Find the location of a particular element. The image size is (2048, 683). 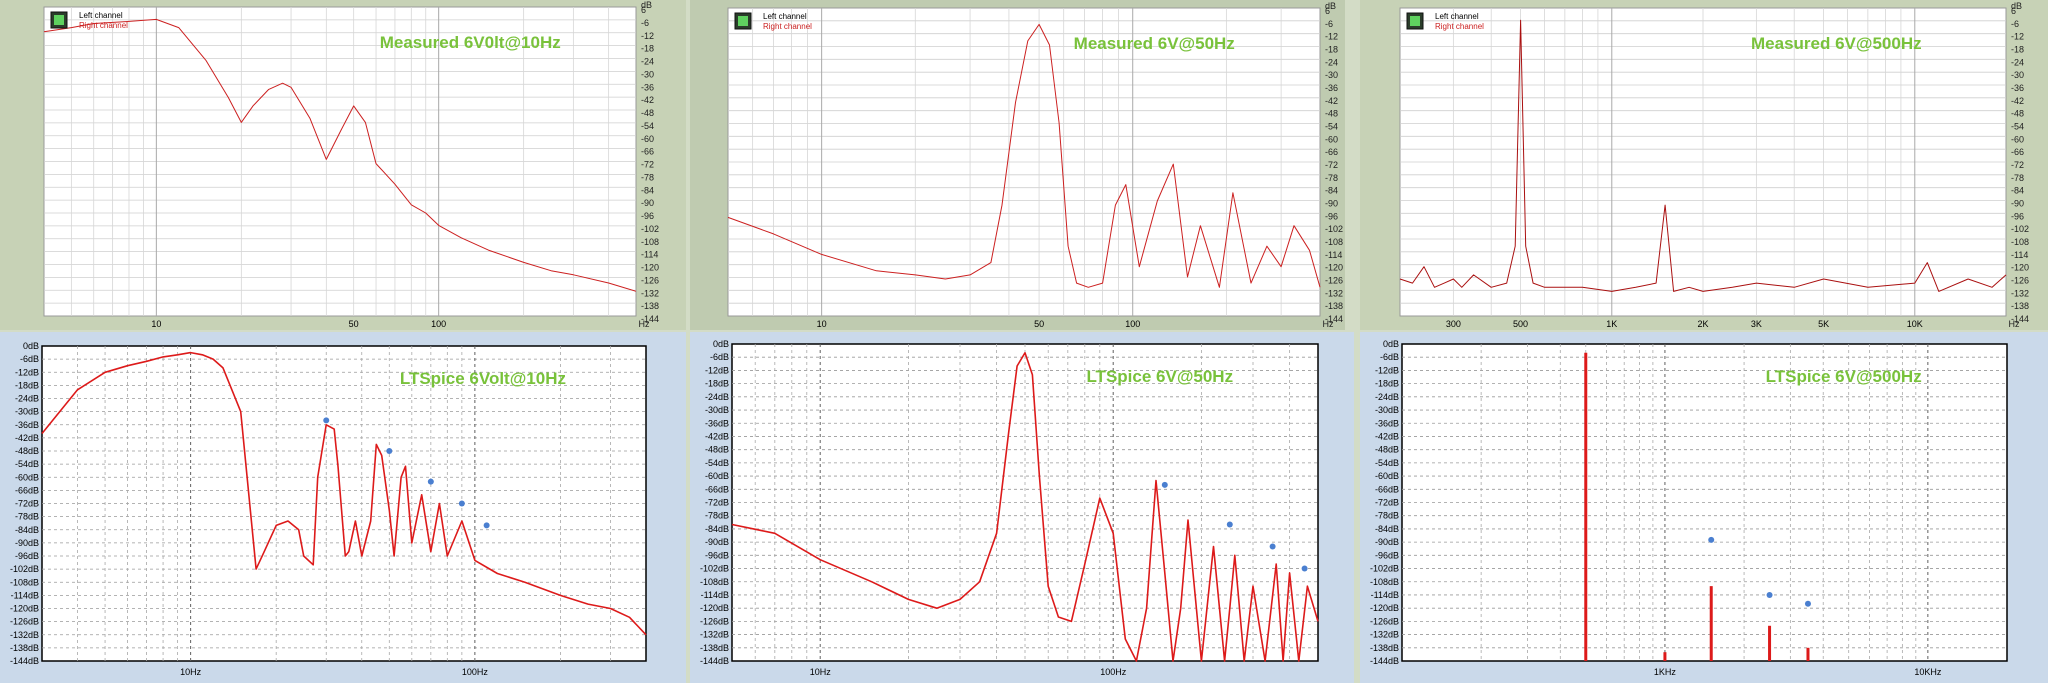

x-tick-label: 3K is located at coordinates (1756, 324).